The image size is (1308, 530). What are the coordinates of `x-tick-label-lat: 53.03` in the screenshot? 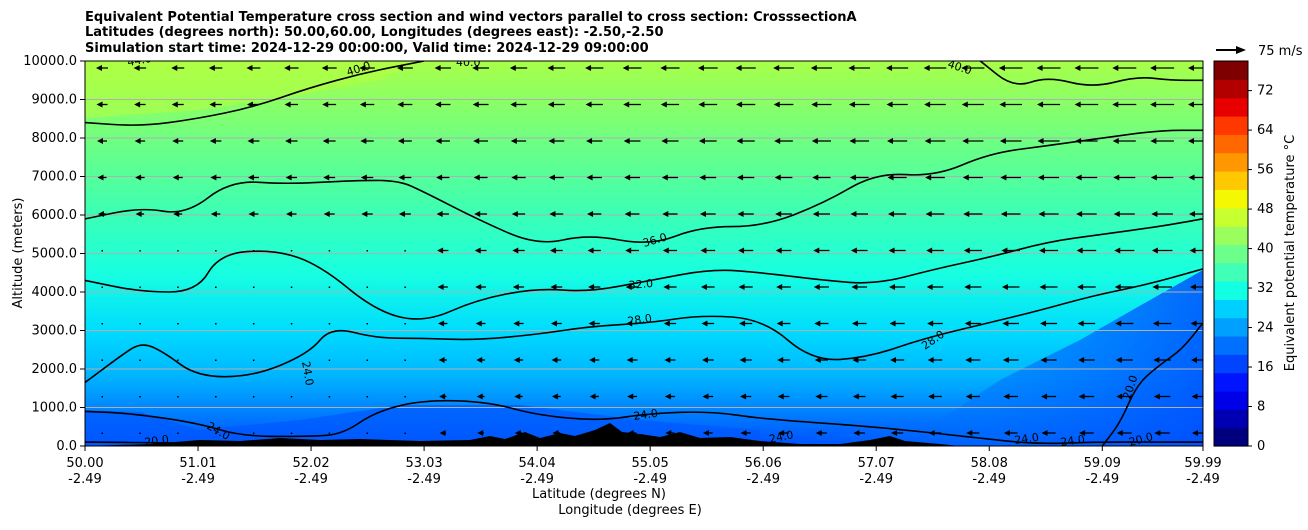 It's located at (423, 463).